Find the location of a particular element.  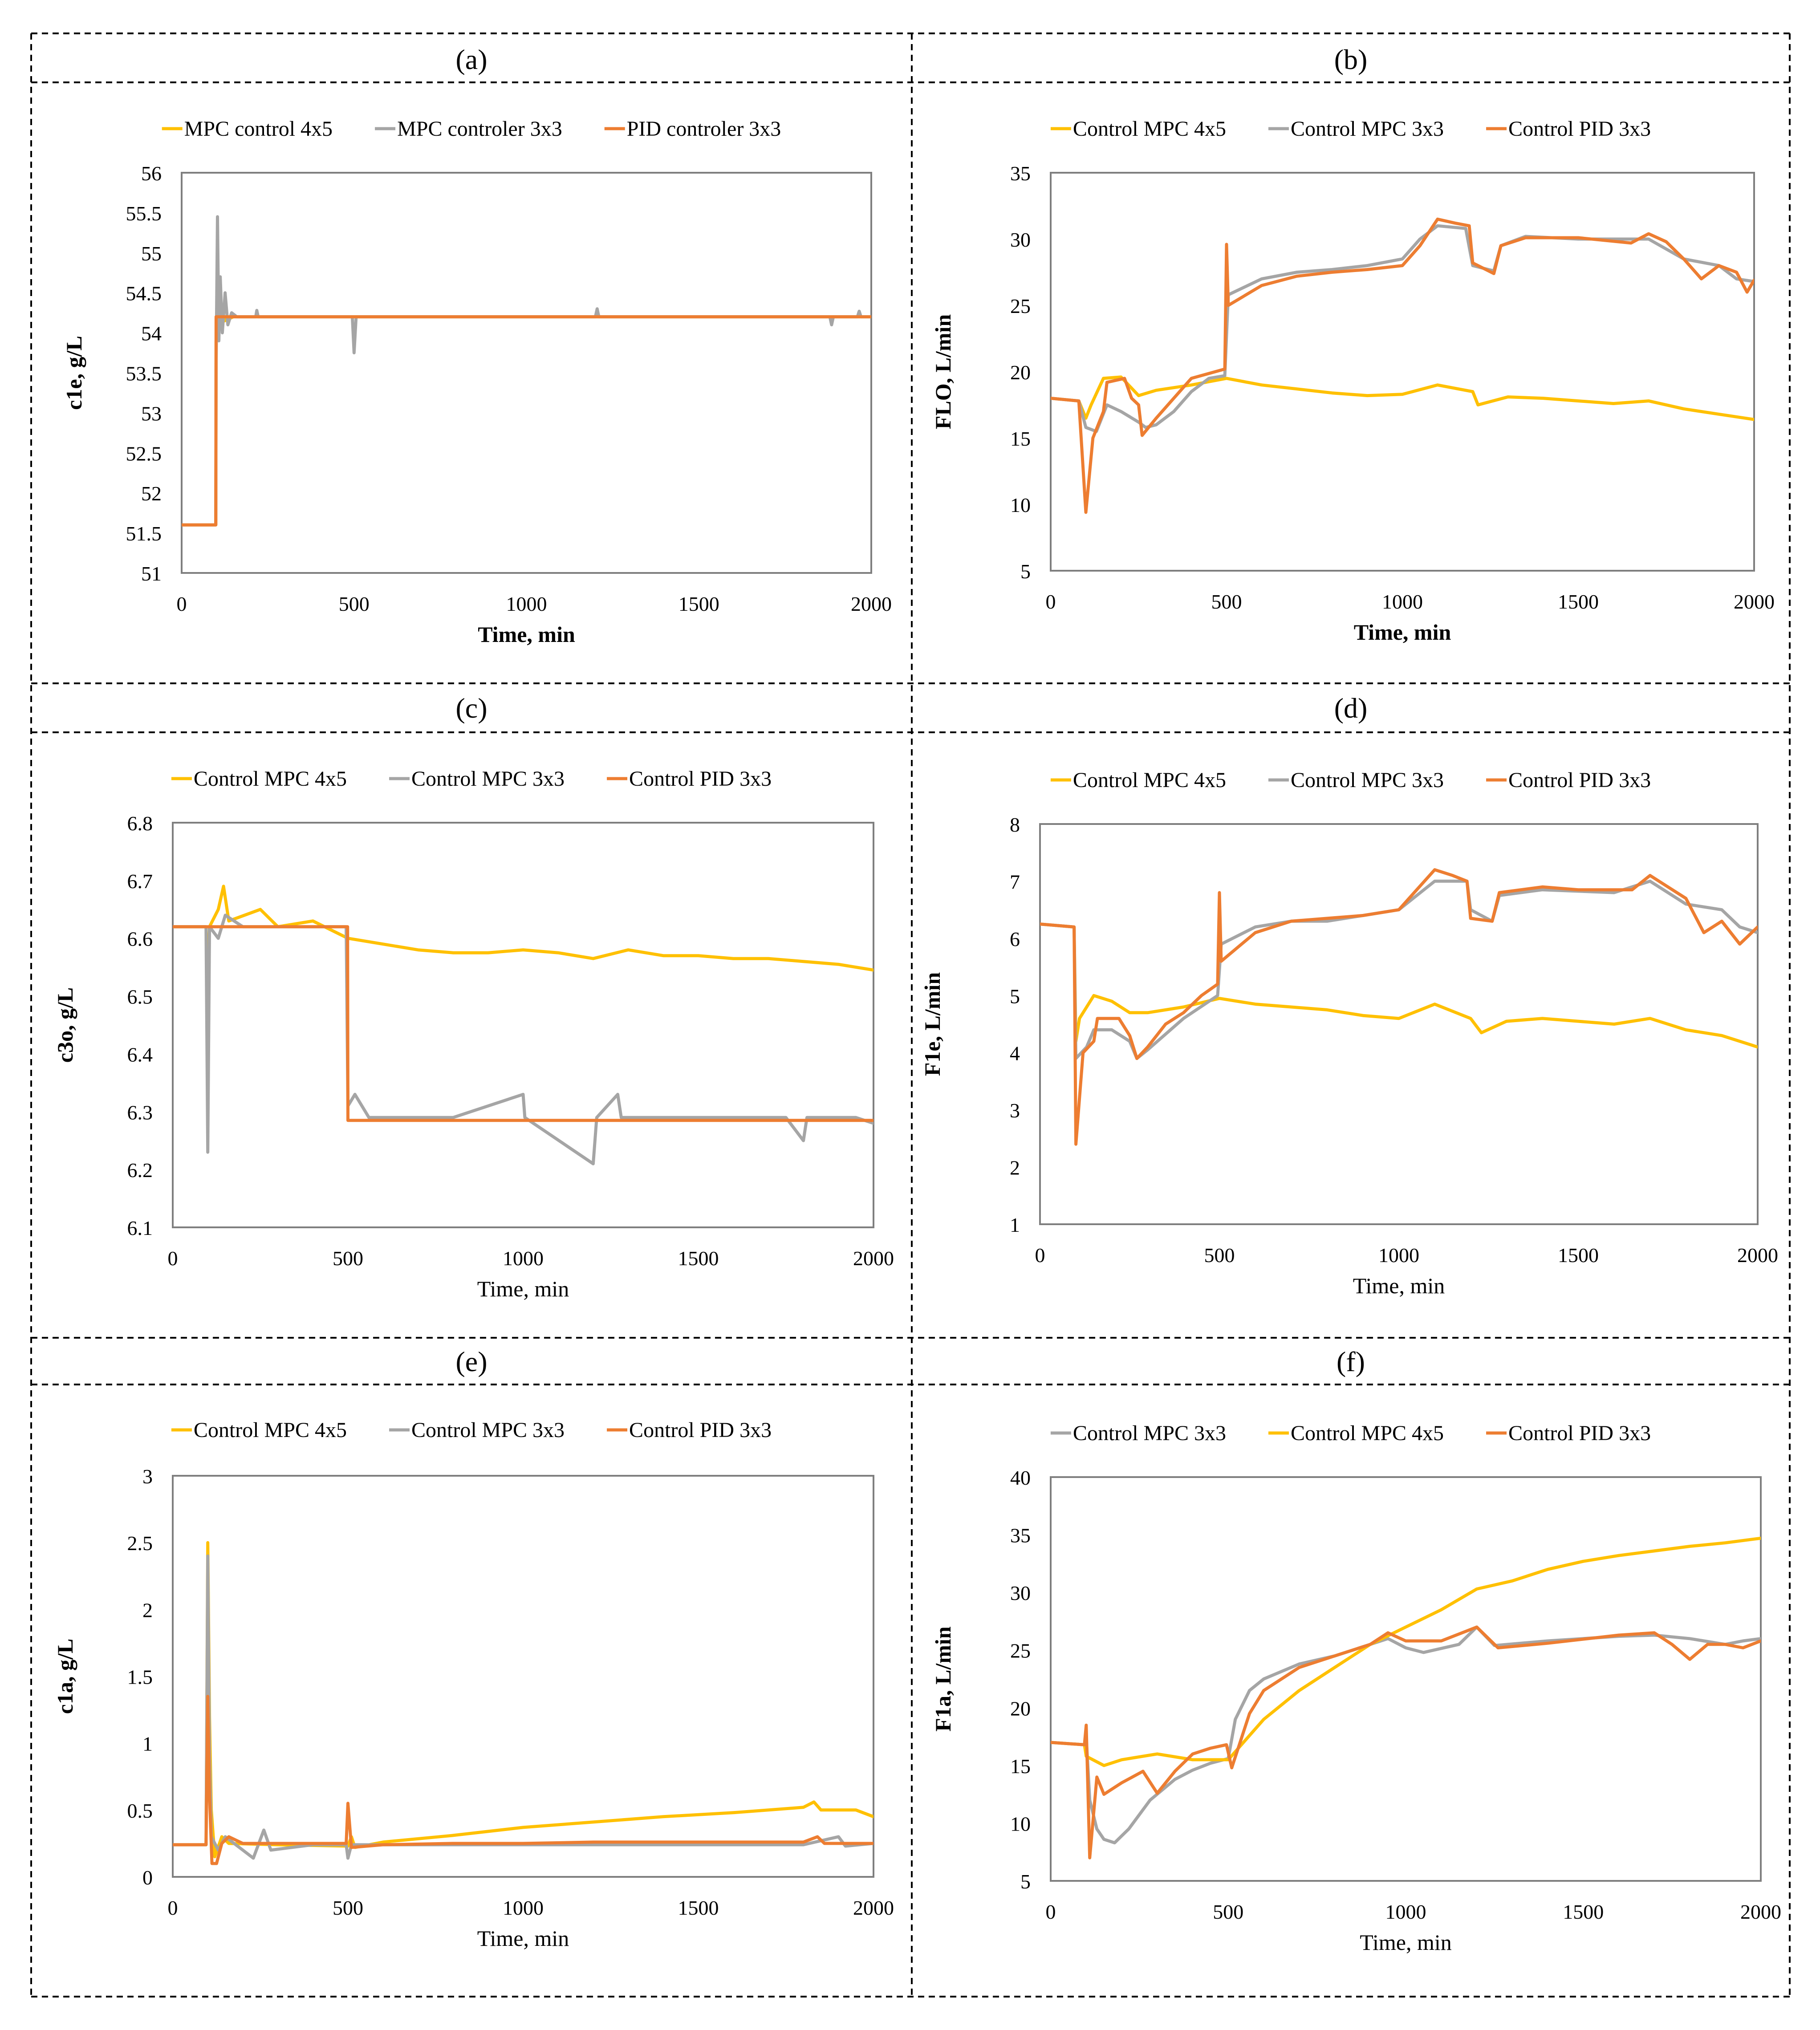

y-tick-label: 55 is located at coordinates (151, 253).